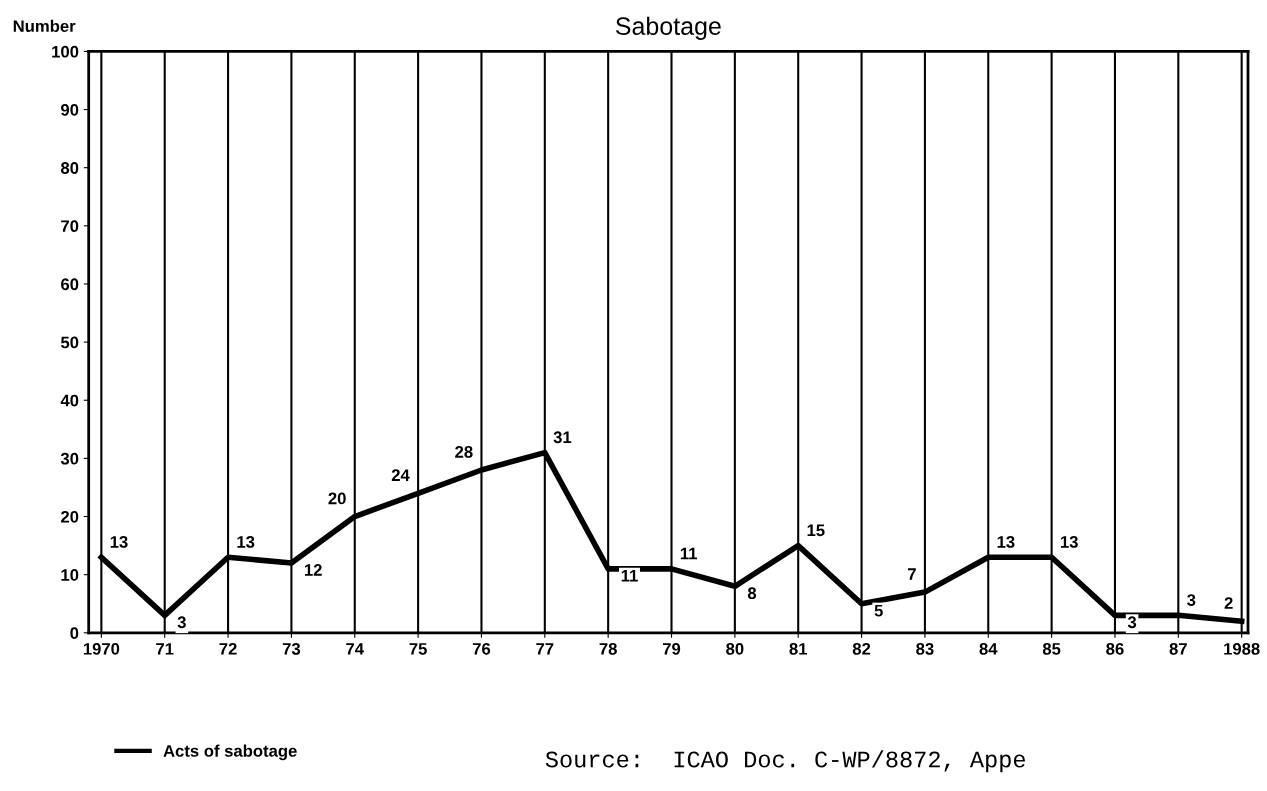  Describe the element at coordinates (70, 226) in the screenshot. I see `y-tick-label: 70` at that location.